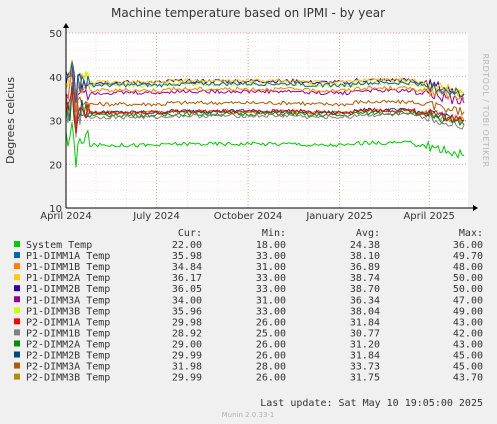 The image size is (497, 424). I want to click on legend-series-name: P2-DIMM3A Temp, so click(68, 367).